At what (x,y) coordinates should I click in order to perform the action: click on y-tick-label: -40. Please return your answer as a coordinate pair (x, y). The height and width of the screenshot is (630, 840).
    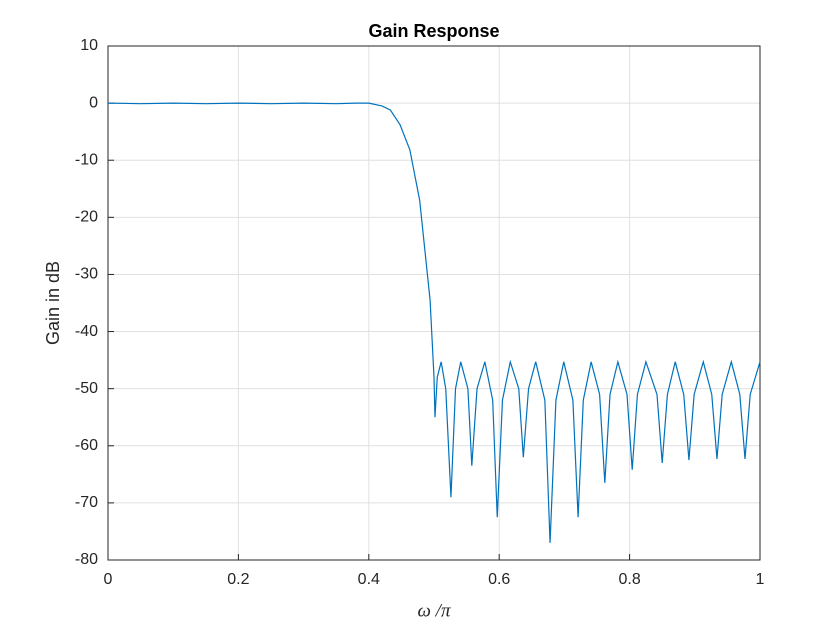
    Looking at the image, I should click on (86, 331).